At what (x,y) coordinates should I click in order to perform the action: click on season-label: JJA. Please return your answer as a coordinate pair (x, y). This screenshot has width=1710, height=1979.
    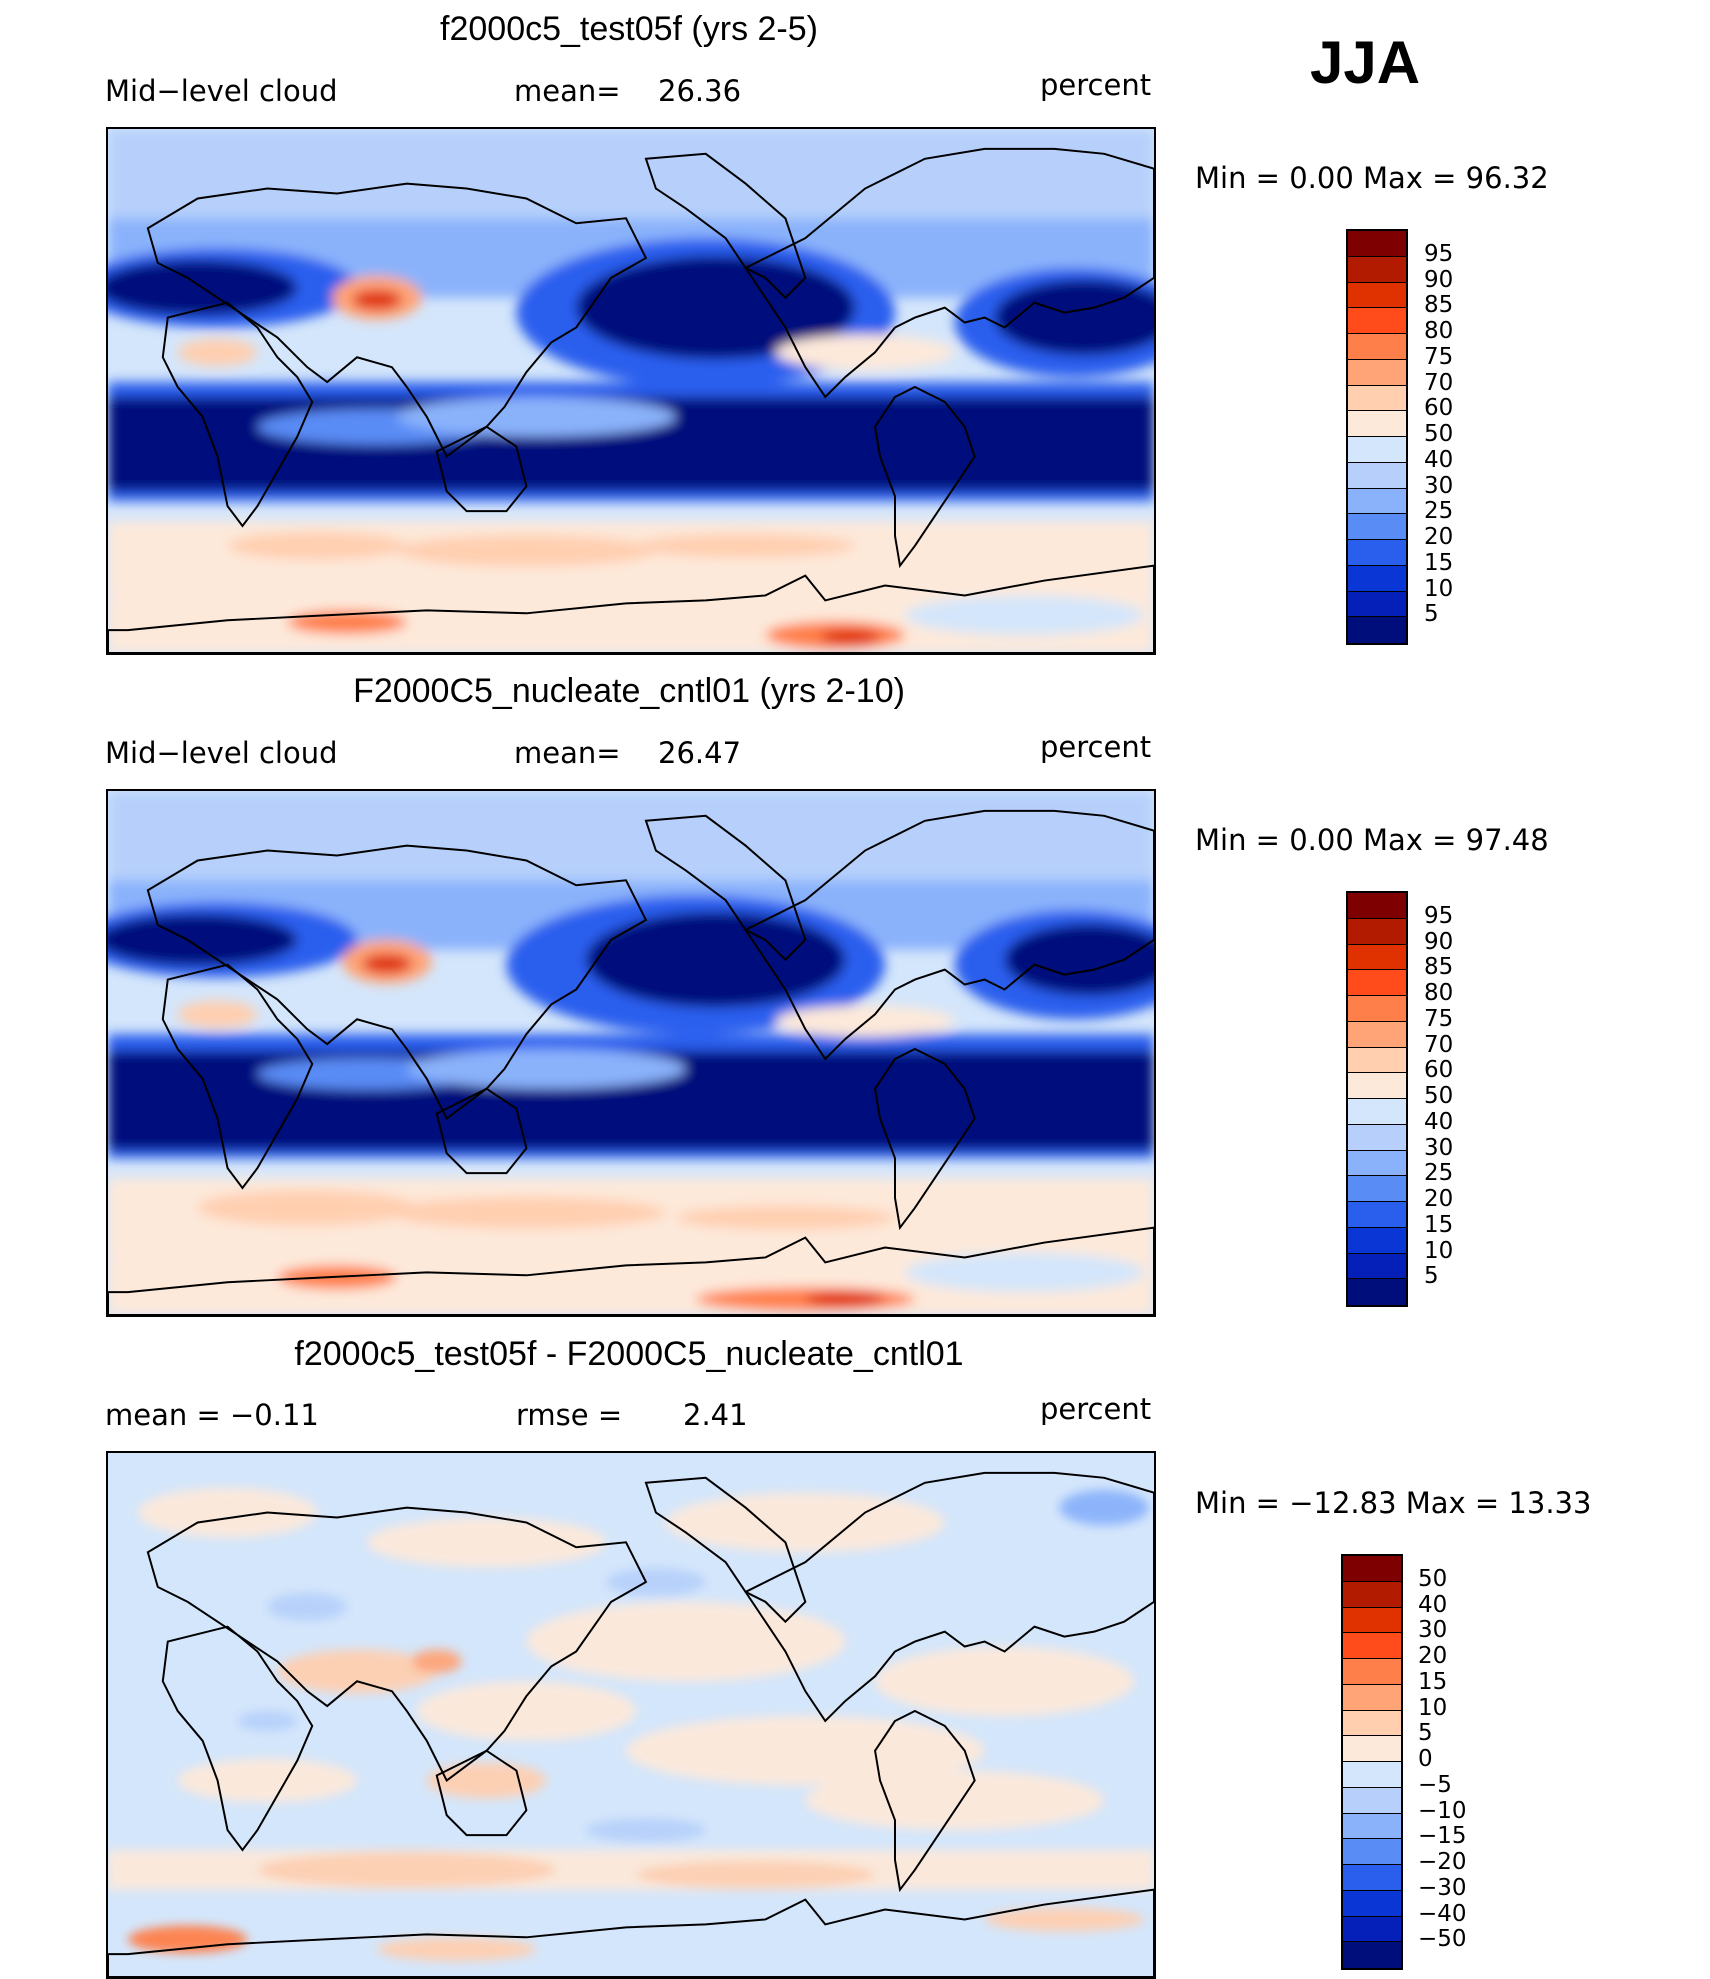
    Looking at the image, I should click on (1365, 62).